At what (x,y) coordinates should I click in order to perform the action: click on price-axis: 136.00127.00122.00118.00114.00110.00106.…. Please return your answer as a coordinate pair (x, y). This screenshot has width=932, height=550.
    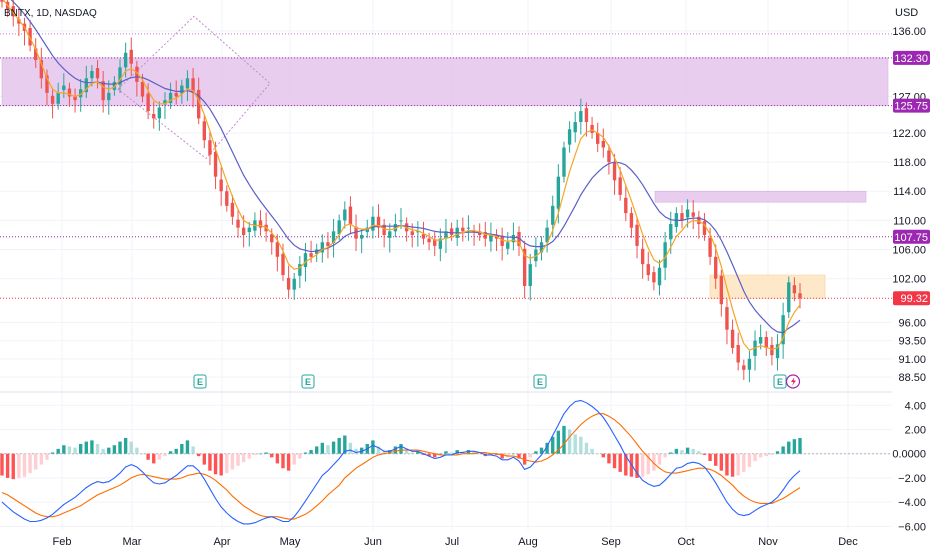
    Looking at the image, I should click on (911, 279).